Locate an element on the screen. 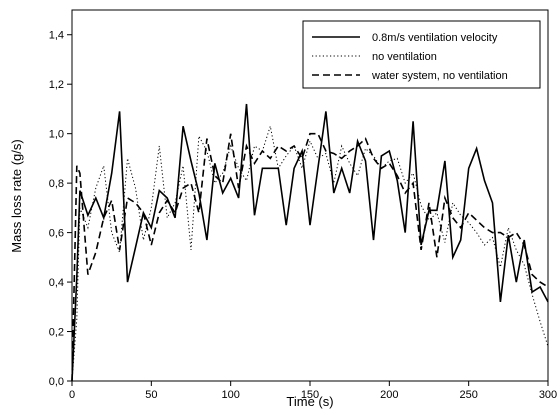  legend-label: 0.8m/s ventilation velocity is located at coordinates (435, 38).